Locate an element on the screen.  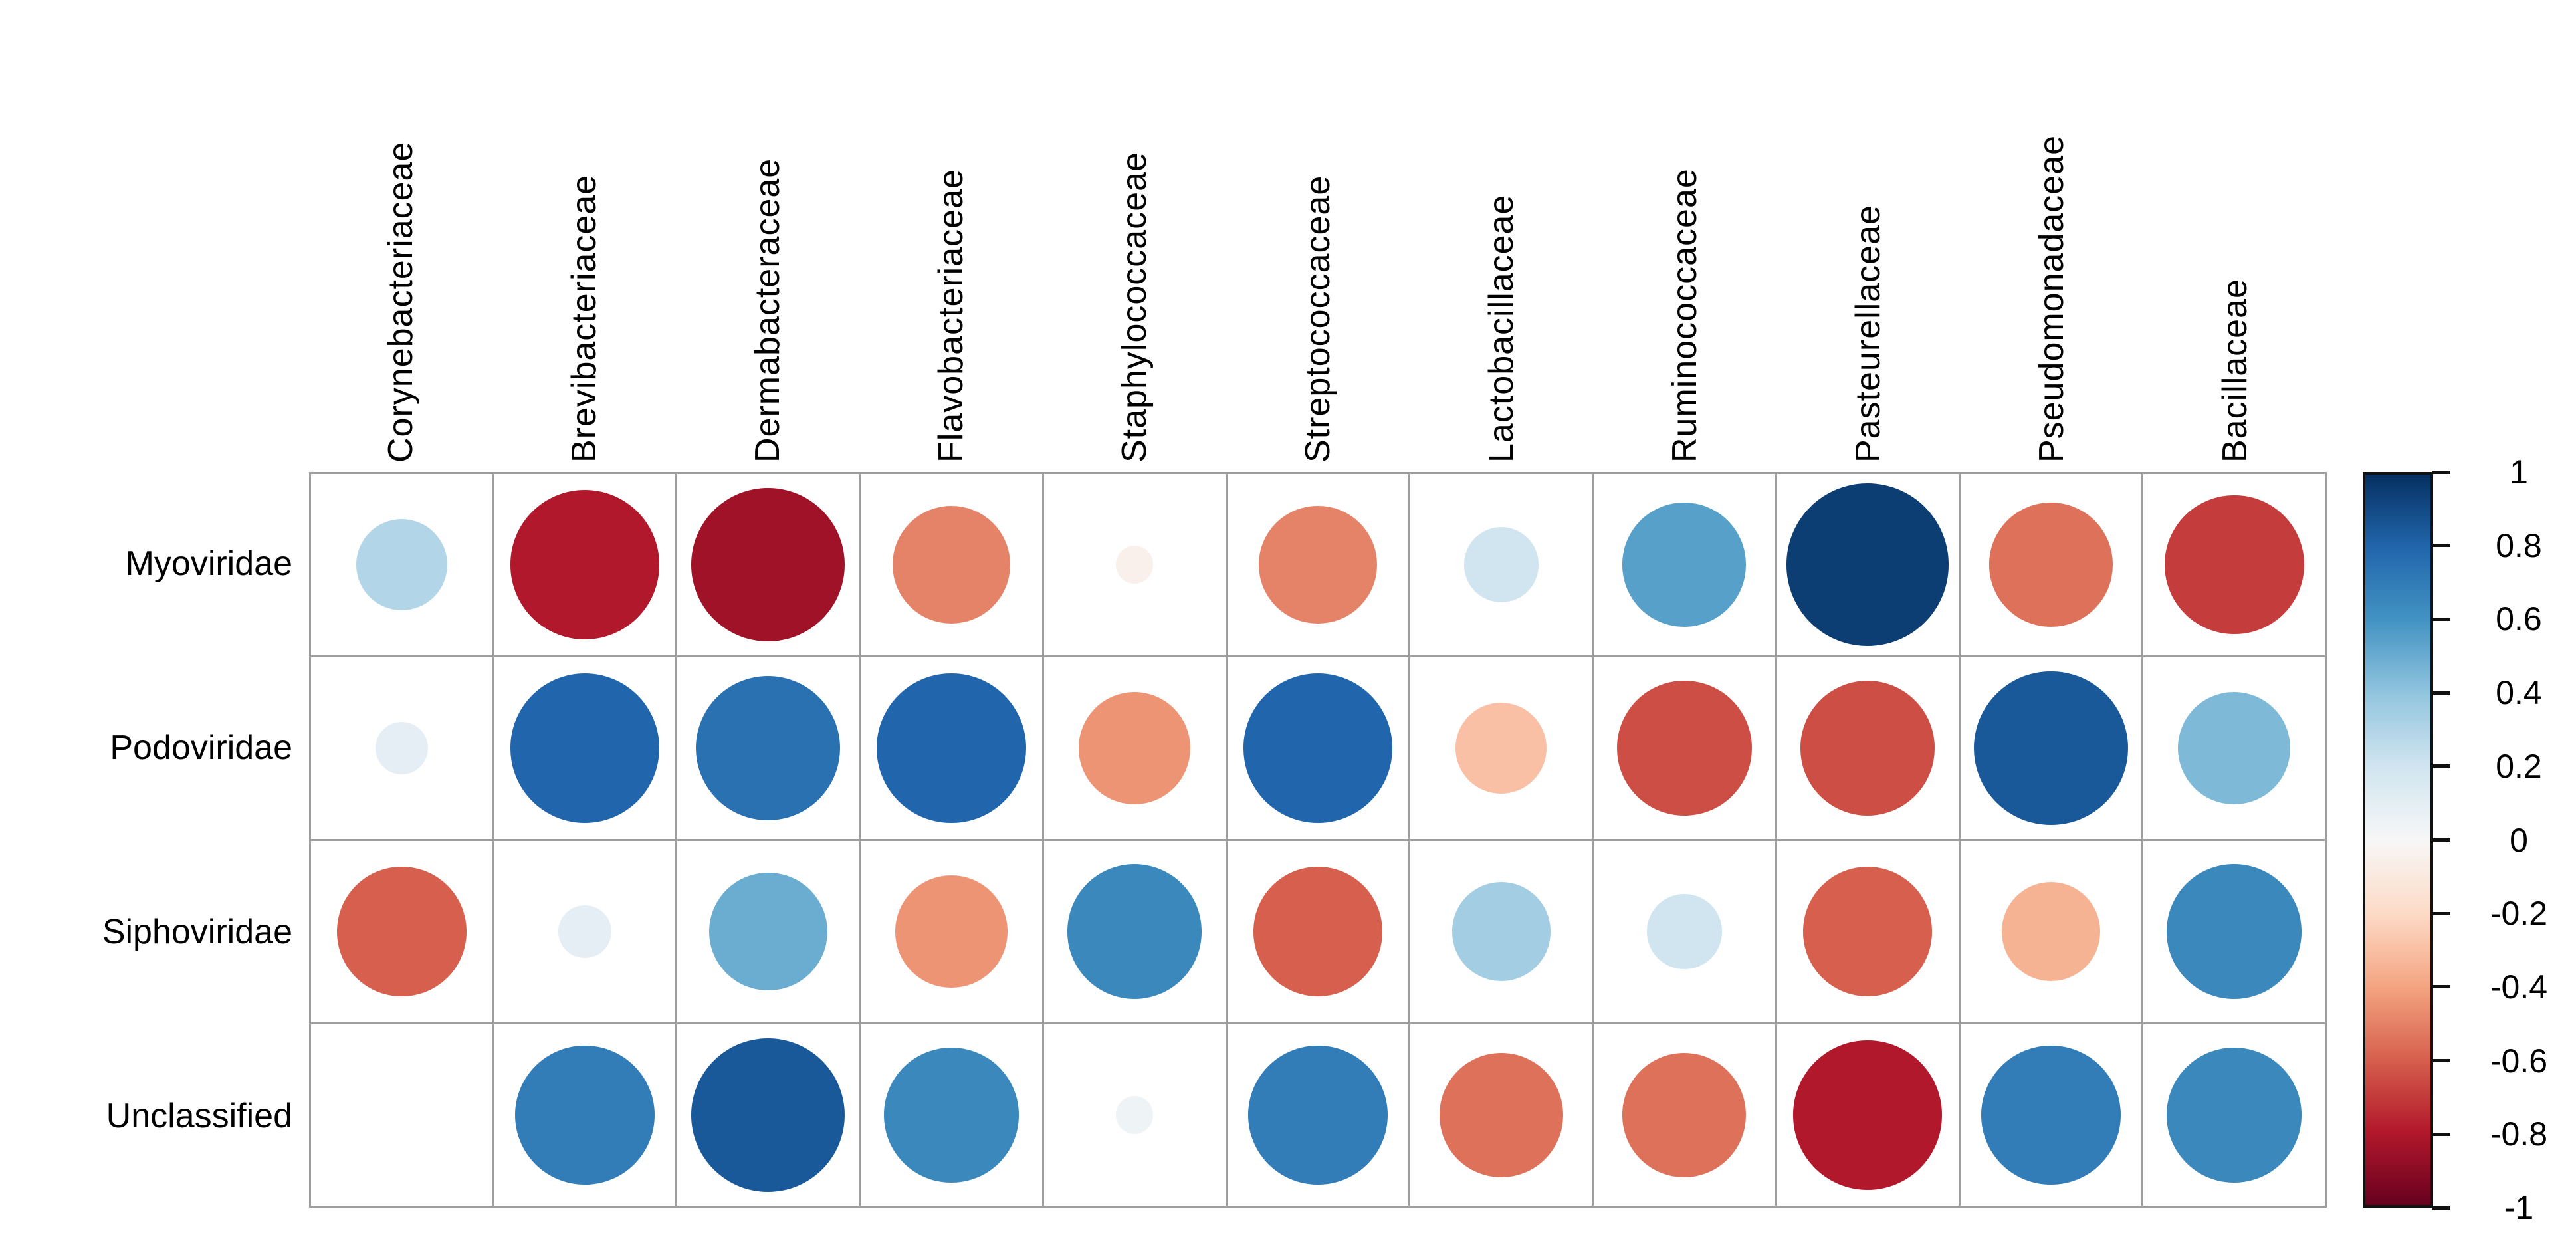
column-label: Pseudomonadaceae is located at coordinates (2051, 298).